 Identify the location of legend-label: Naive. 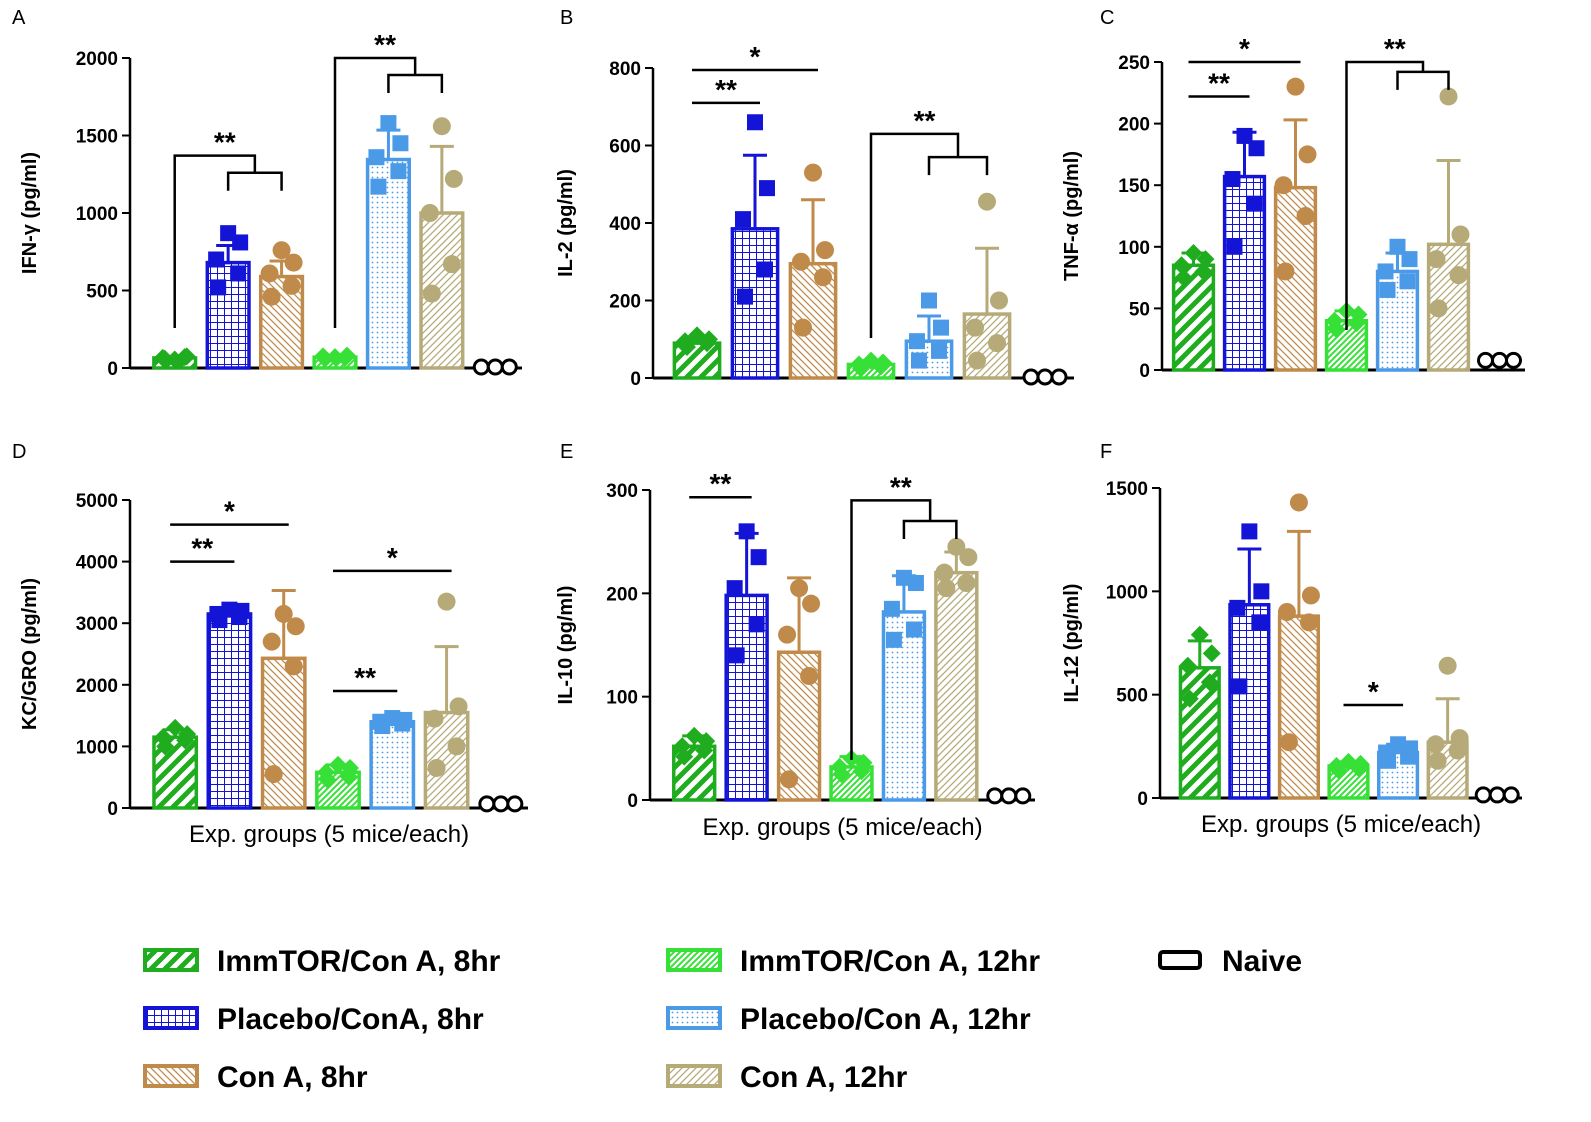
(1262, 961).